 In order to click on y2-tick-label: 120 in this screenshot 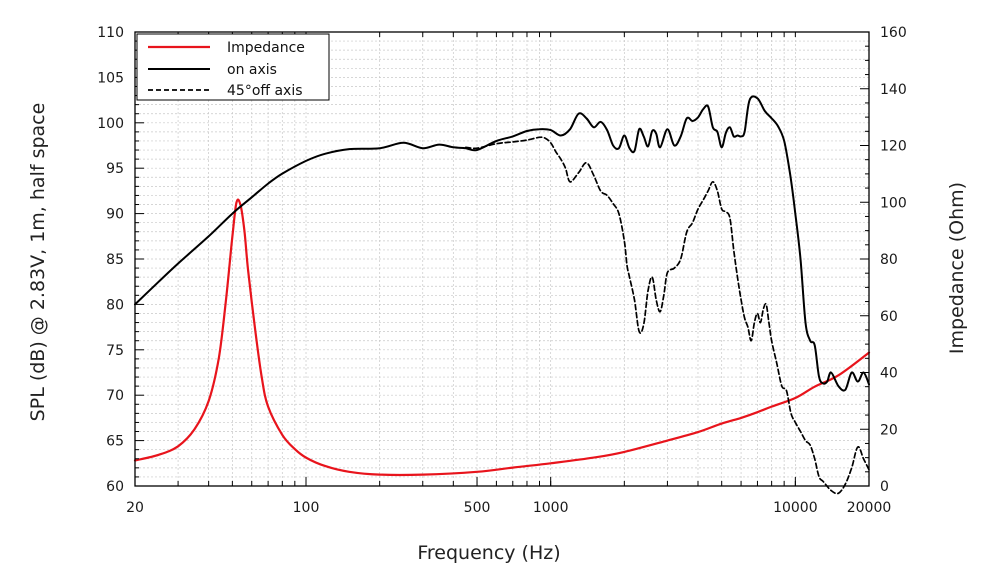, I will do `click(893, 147)`.